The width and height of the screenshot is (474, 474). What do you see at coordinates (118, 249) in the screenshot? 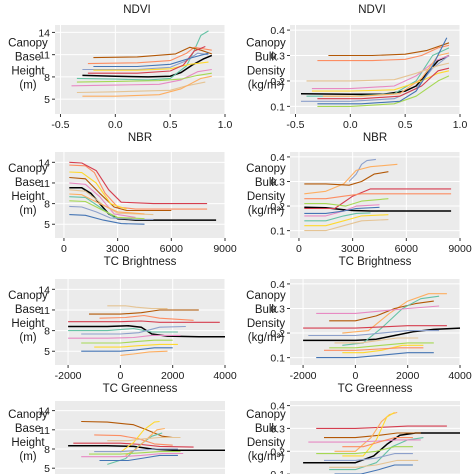
I see `x-tick-label: 3000` at bounding box center [118, 249].